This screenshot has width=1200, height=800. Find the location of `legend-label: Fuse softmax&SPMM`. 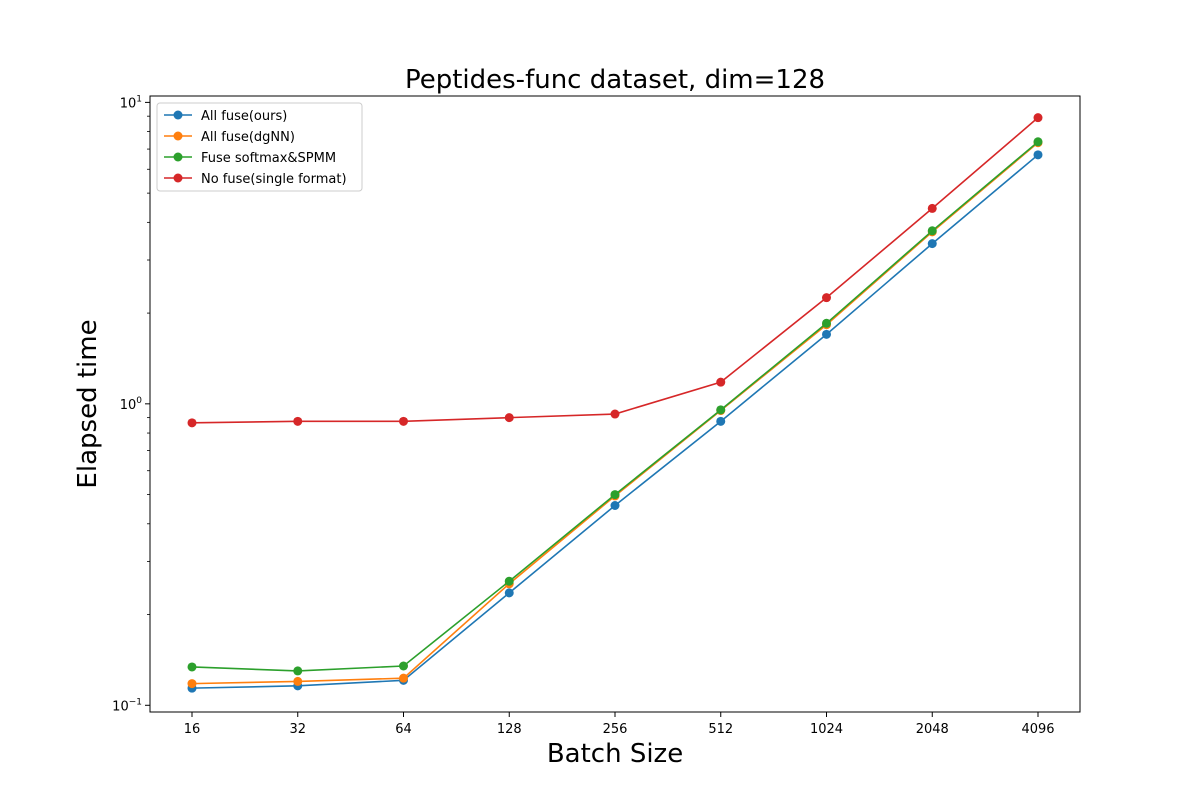

legend-label: Fuse softmax&SPMM is located at coordinates (268, 158).